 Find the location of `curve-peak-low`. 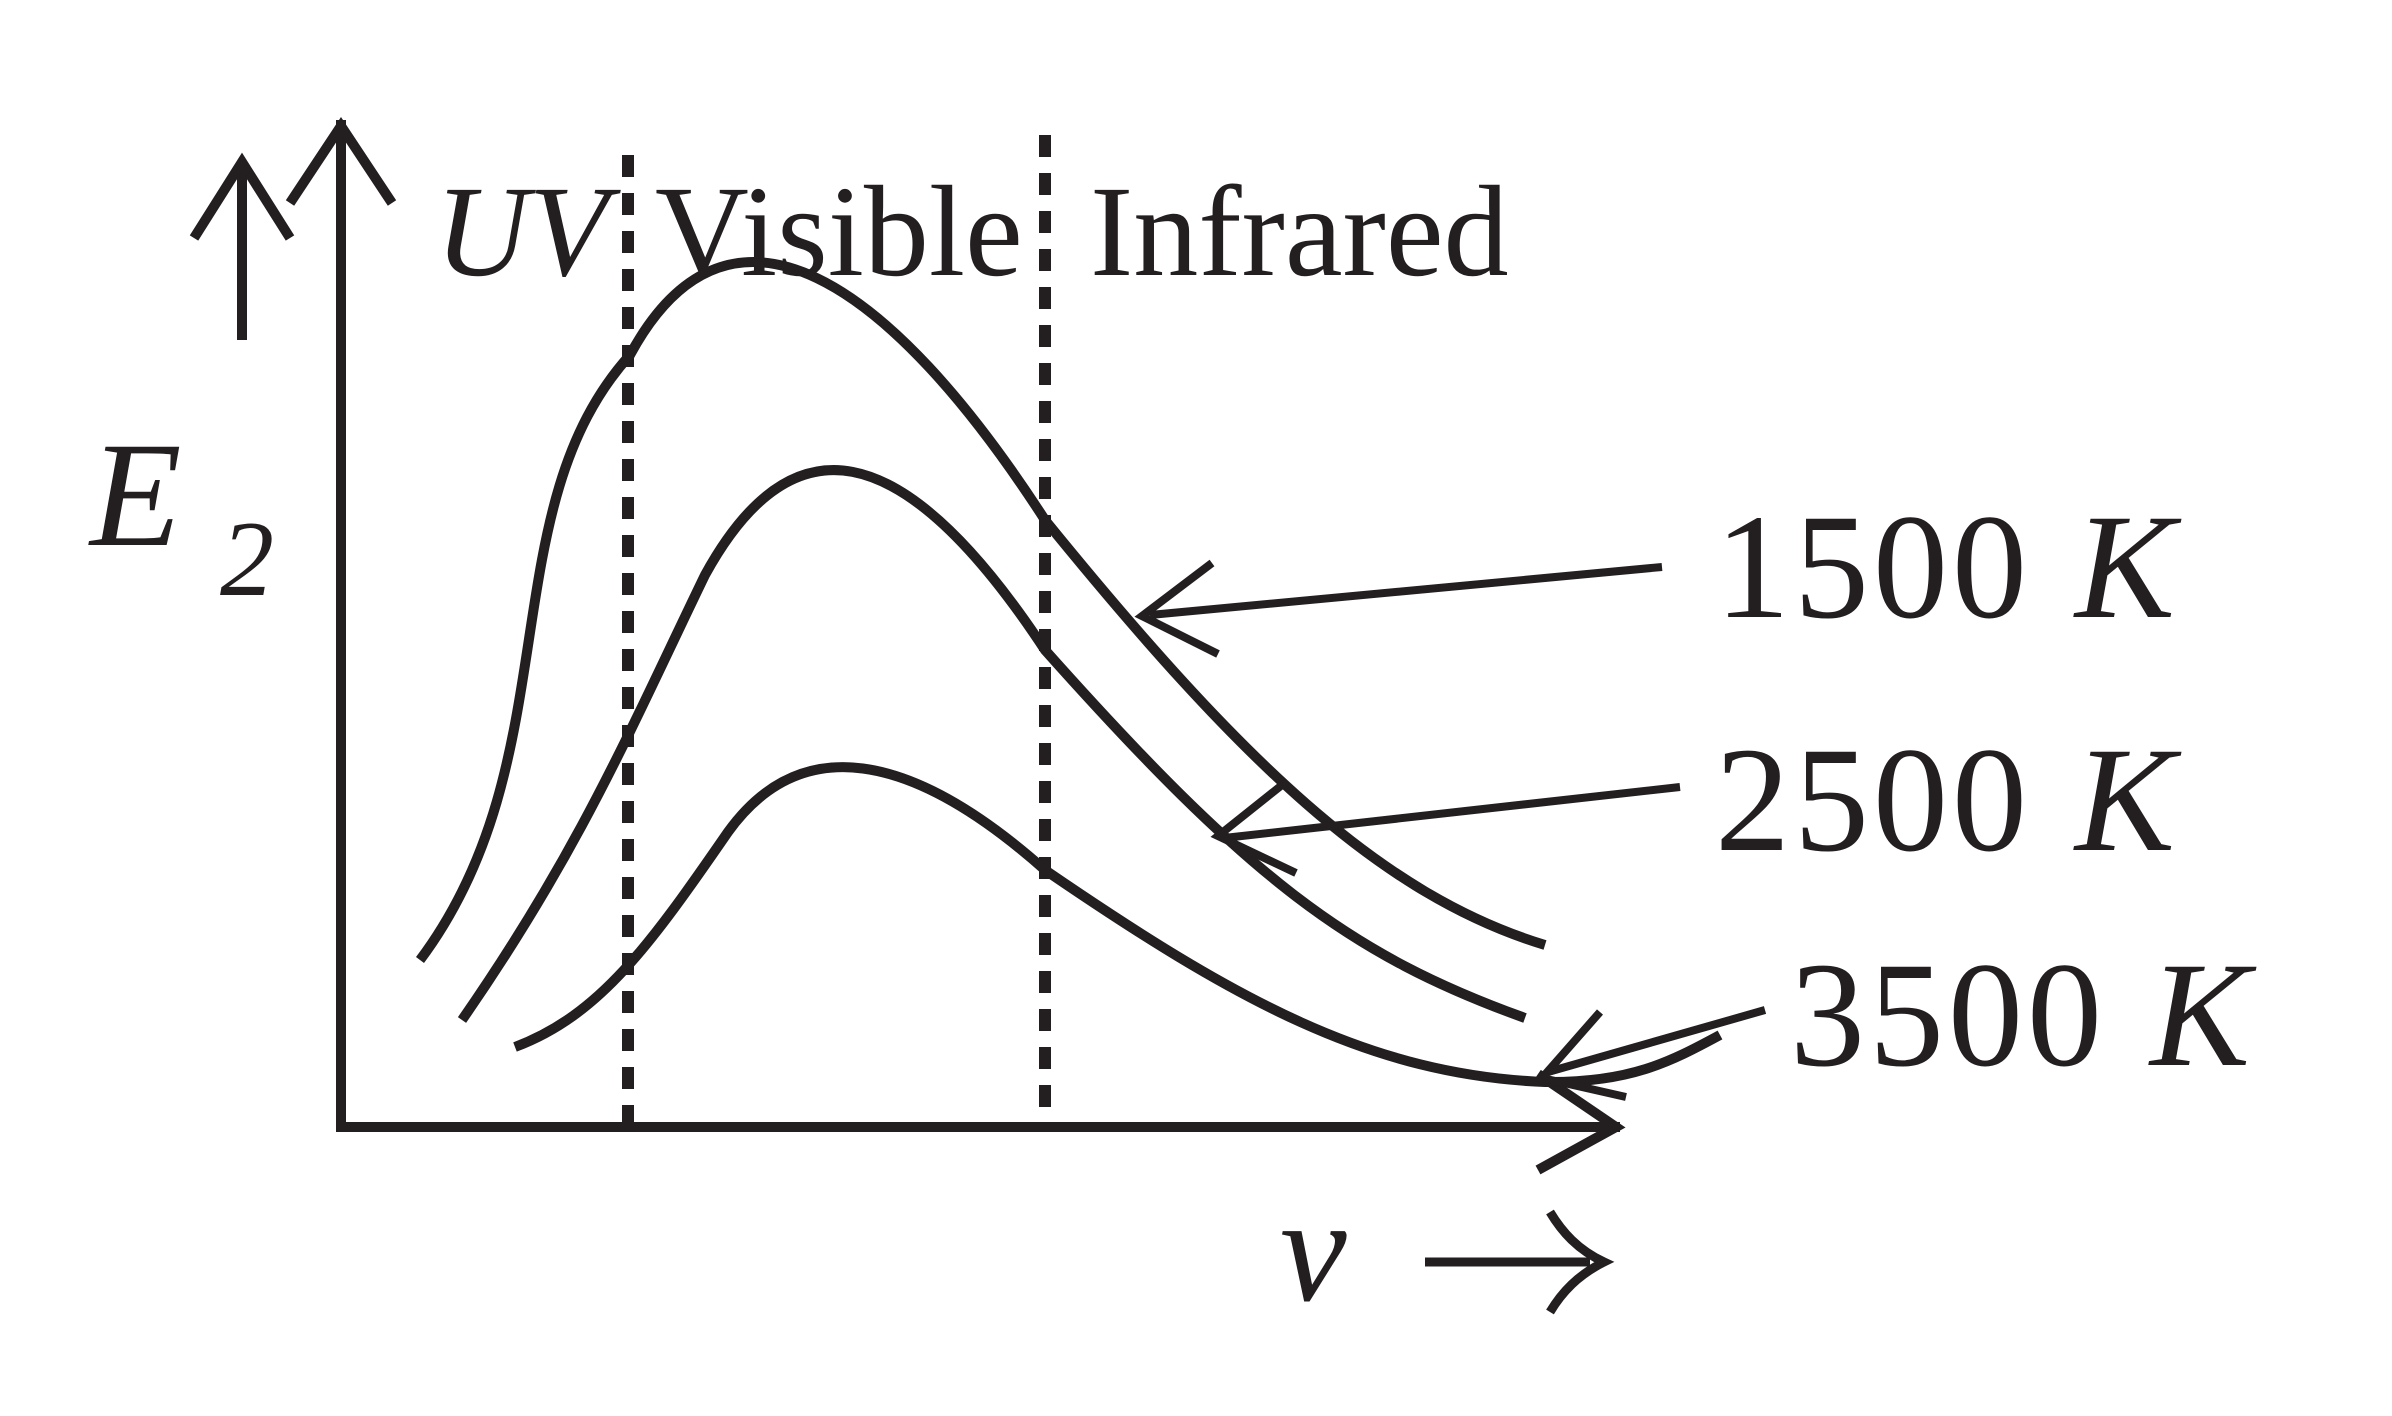

curve-peak-low is located at coordinates (1118, 925).